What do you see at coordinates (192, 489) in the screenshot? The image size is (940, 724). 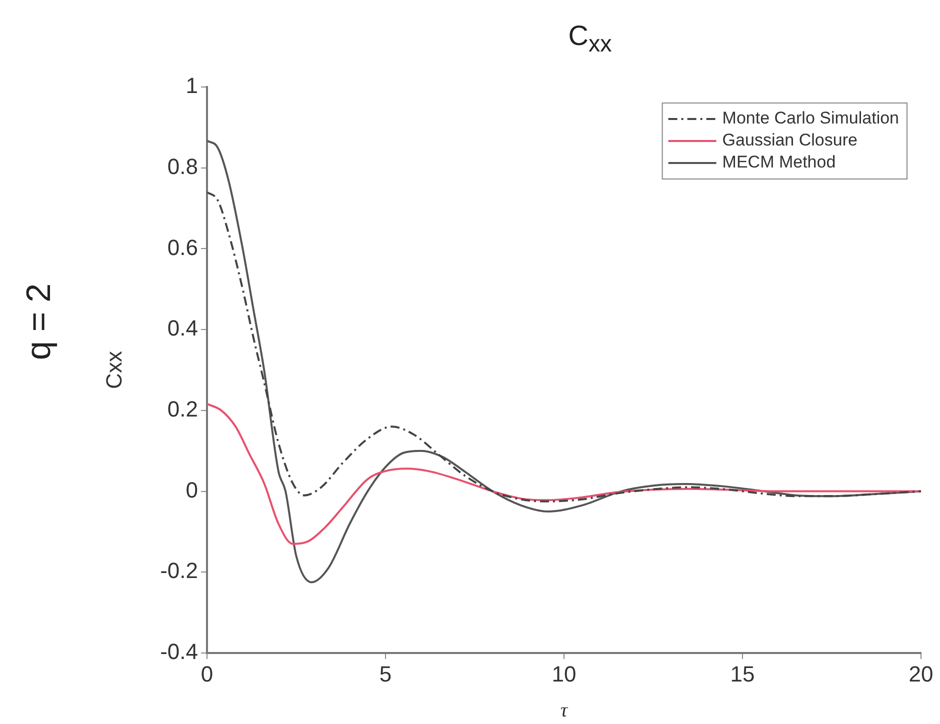 I see `y-tick-label: 0` at bounding box center [192, 489].